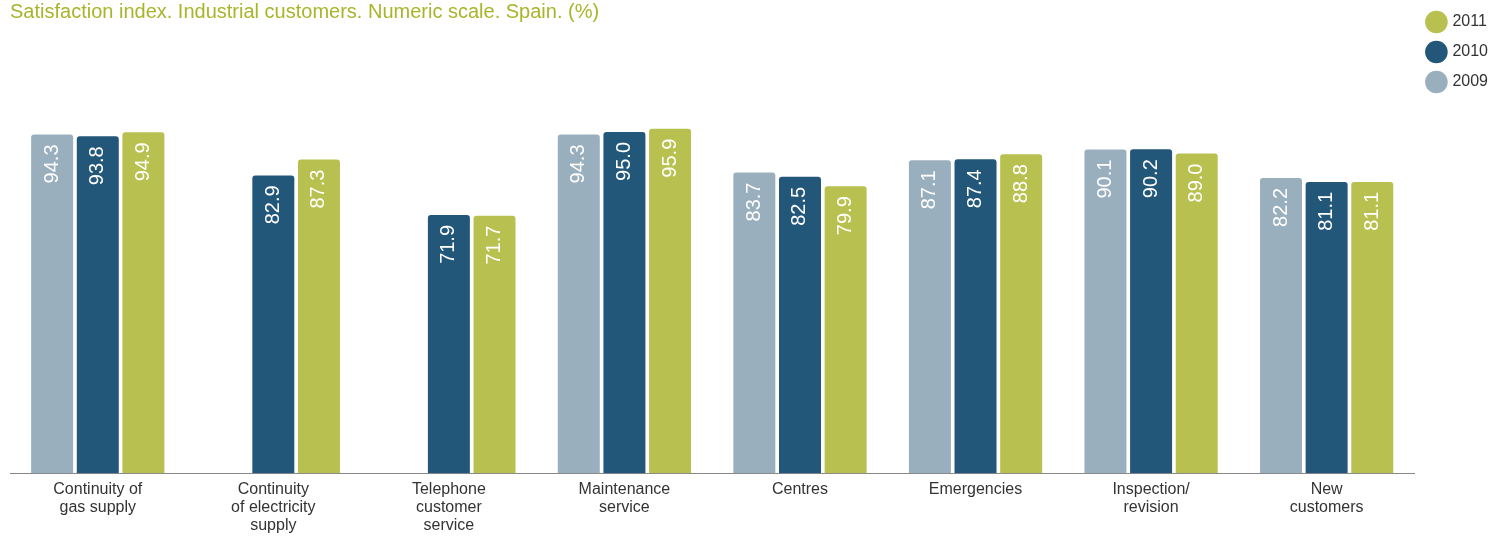  What do you see at coordinates (1469, 21) in the screenshot?
I see `legend-label: 2011` at bounding box center [1469, 21].